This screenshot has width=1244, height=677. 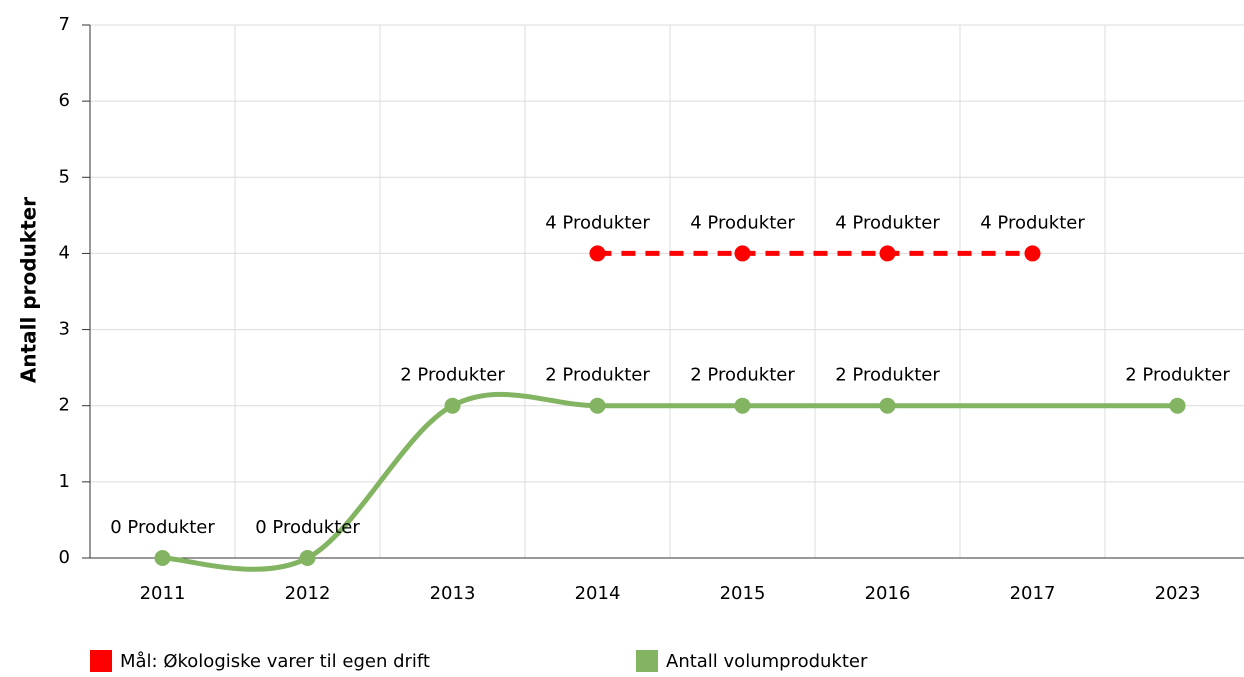 I want to click on x-tick-label: 2016, so click(x=888, y=593).